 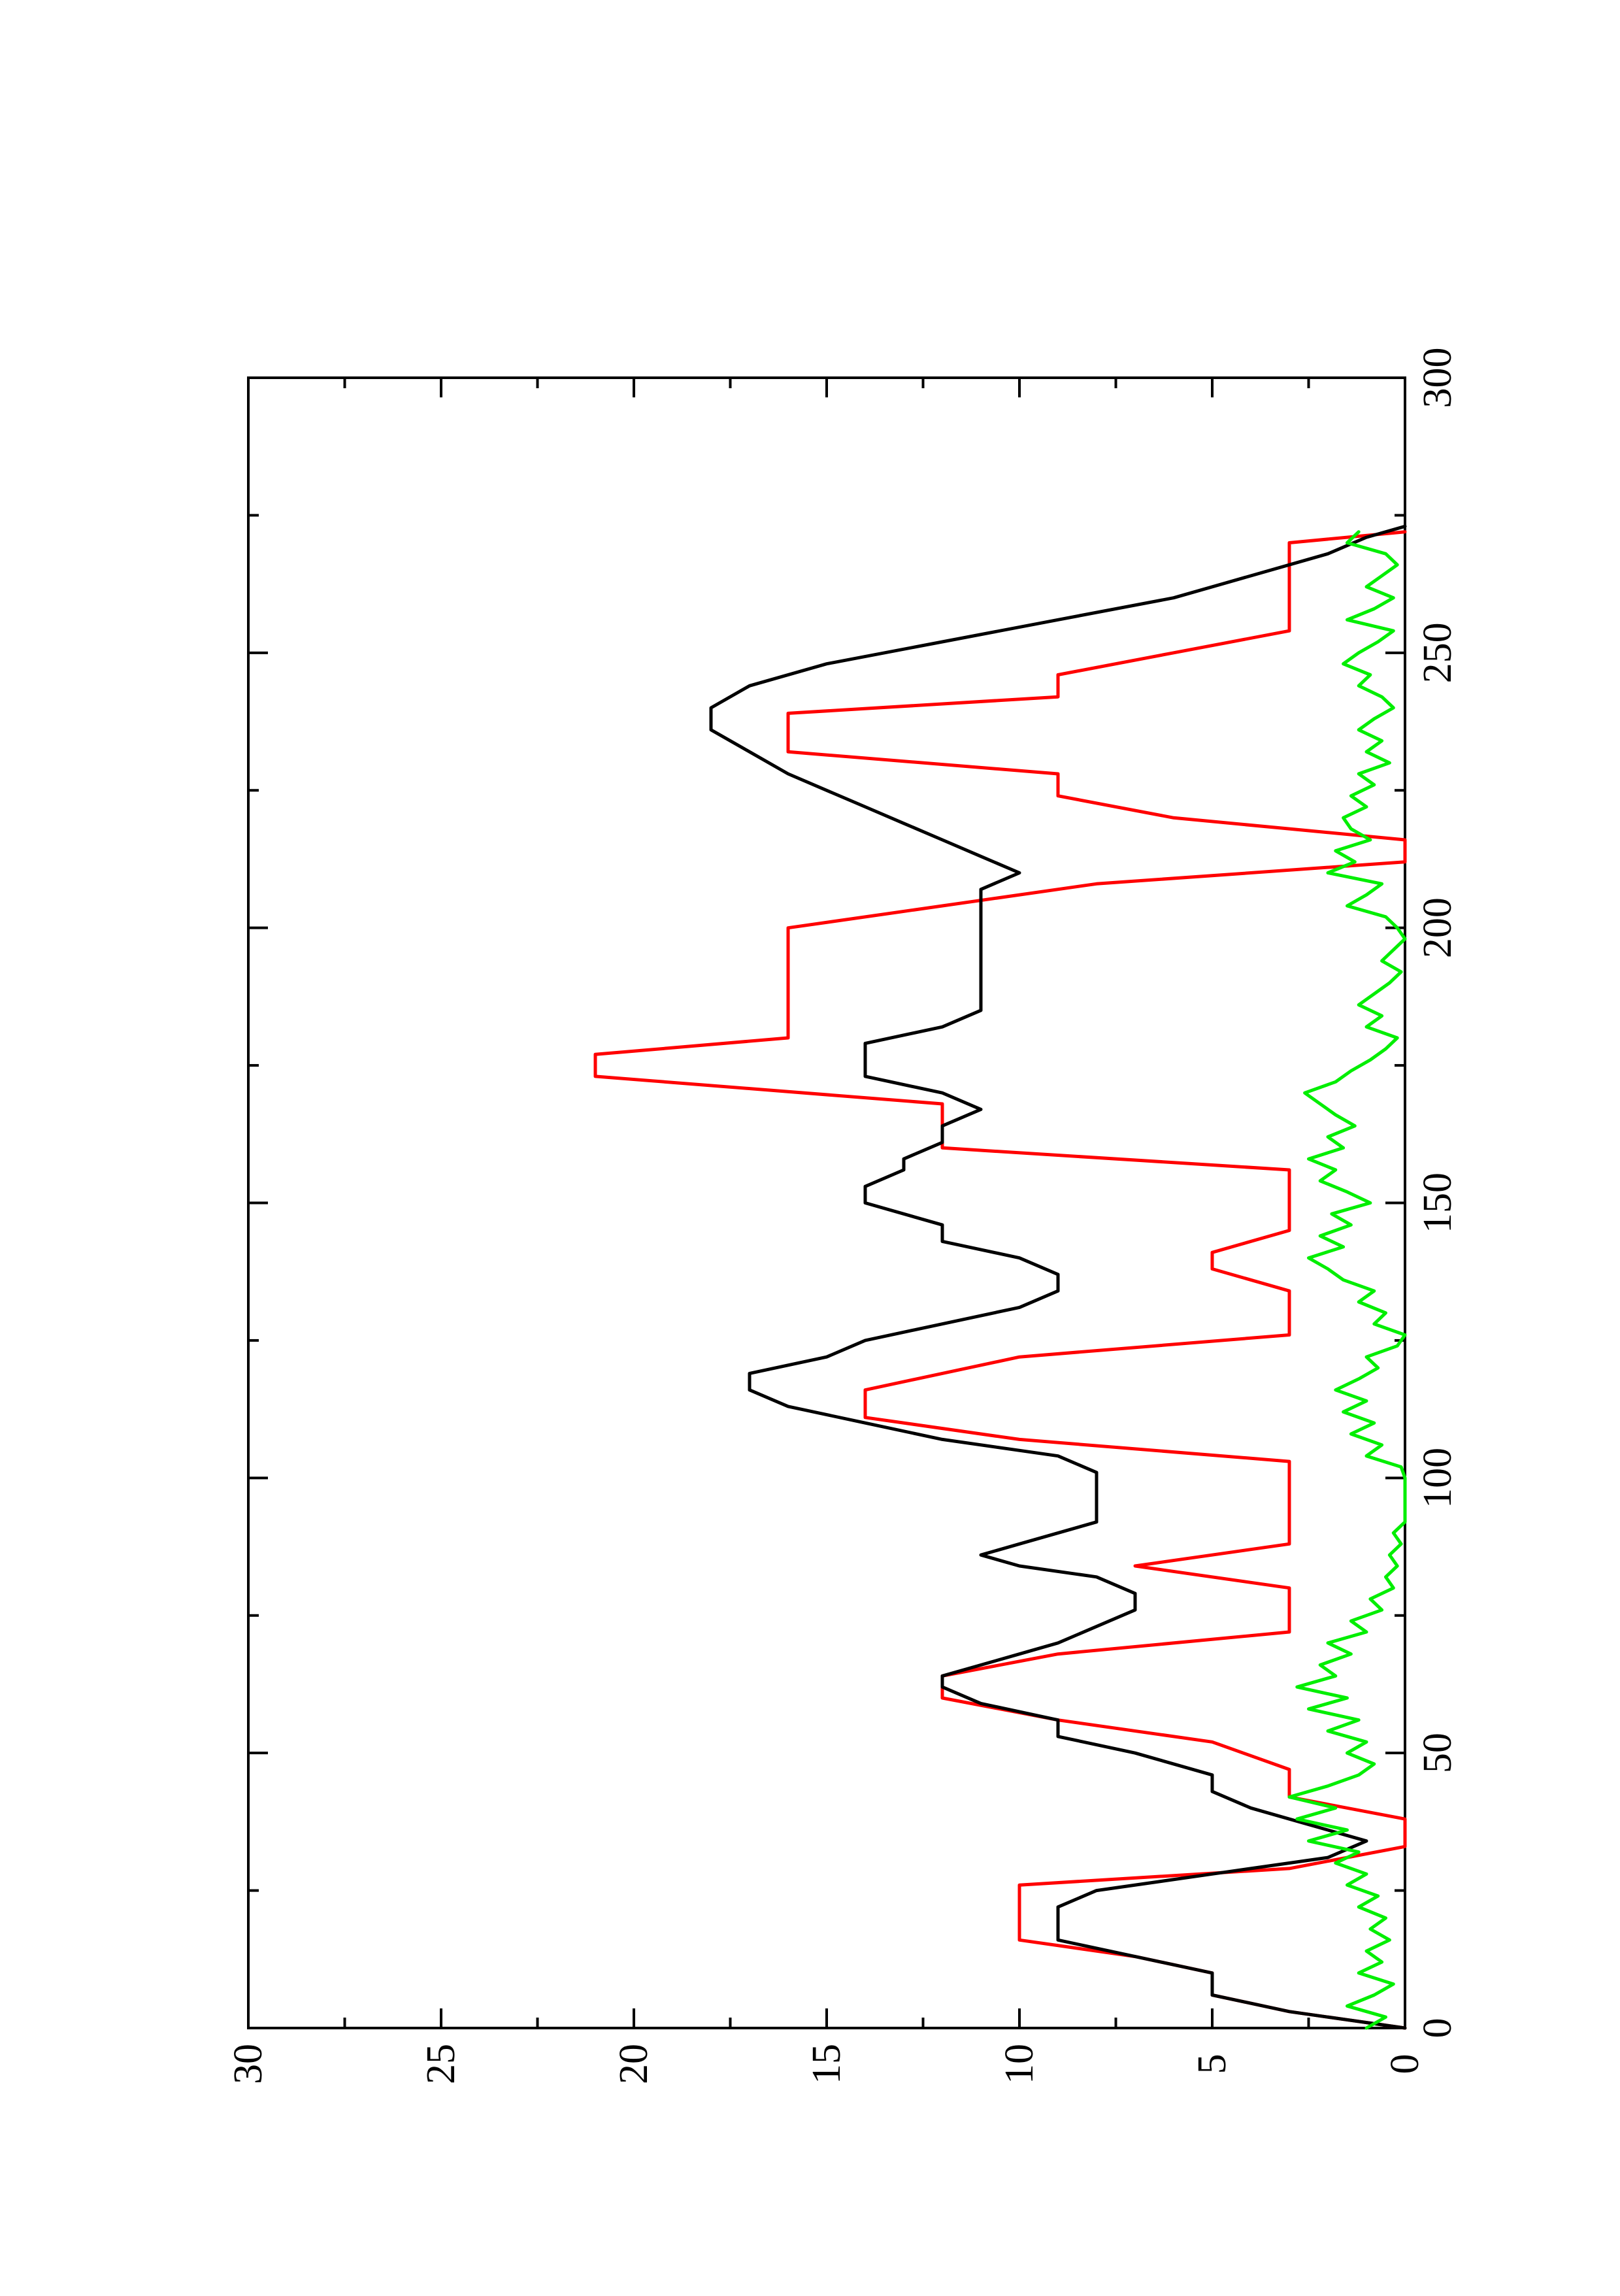 What do you see at coordinates (1437, 1203) in the screenshot?
I see `x-tick-label: 150` at bounding box center [1437, 1203].